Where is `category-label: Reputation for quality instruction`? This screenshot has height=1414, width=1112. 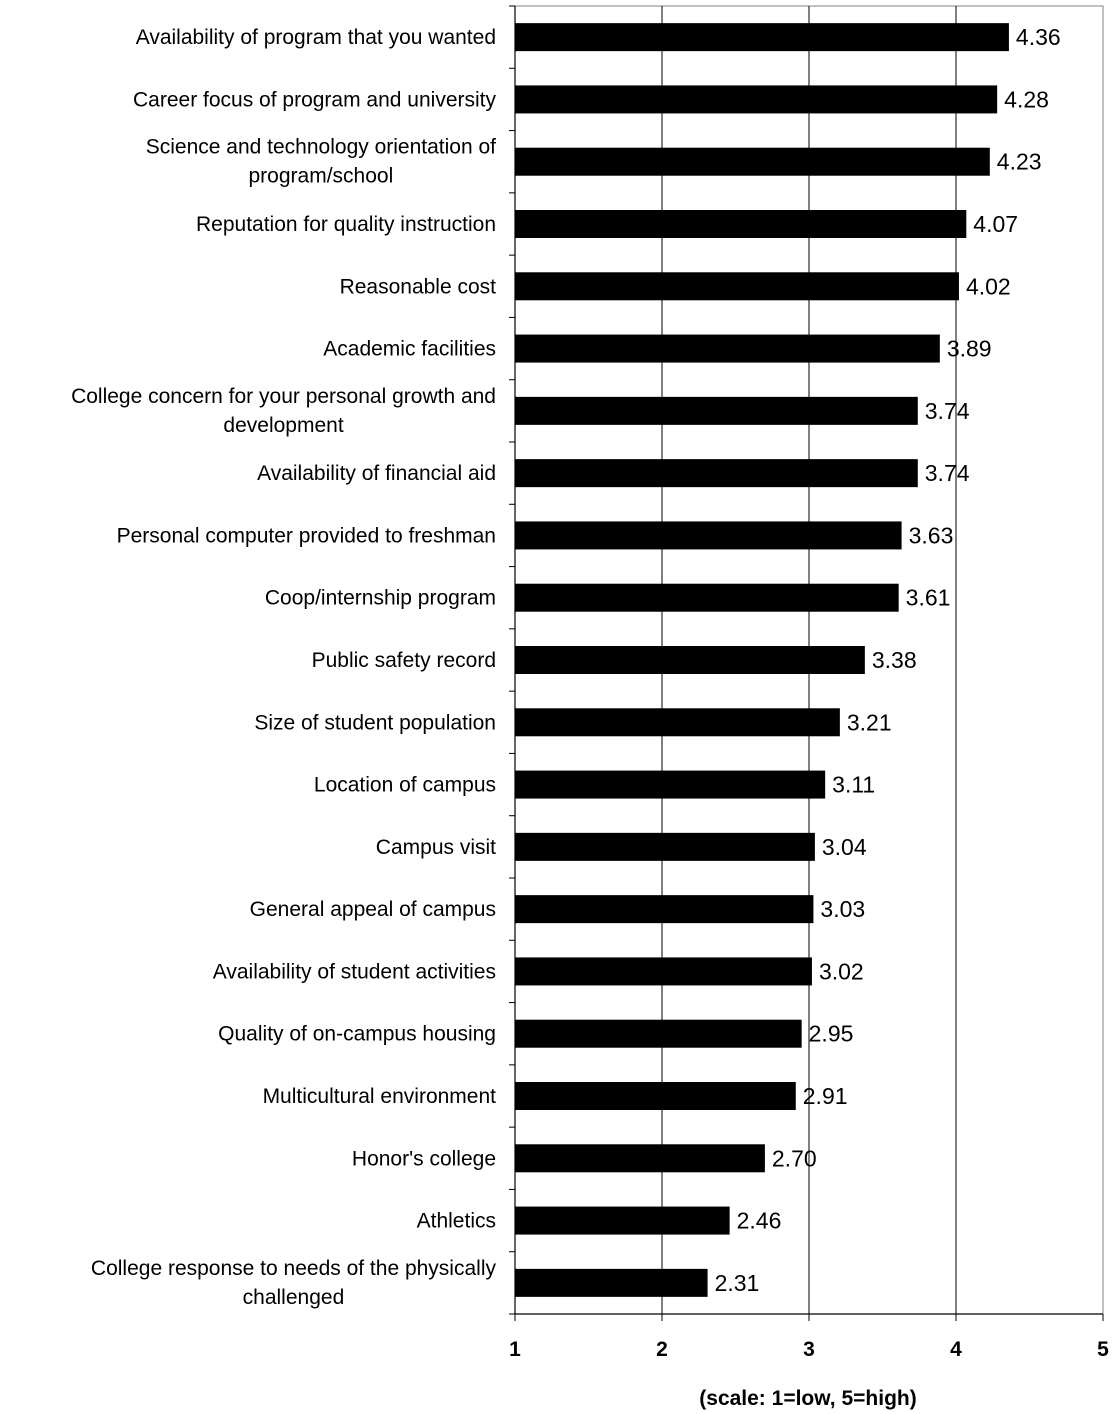
category-label: Reputation for quality instruction is located at coordinates (346, 224).